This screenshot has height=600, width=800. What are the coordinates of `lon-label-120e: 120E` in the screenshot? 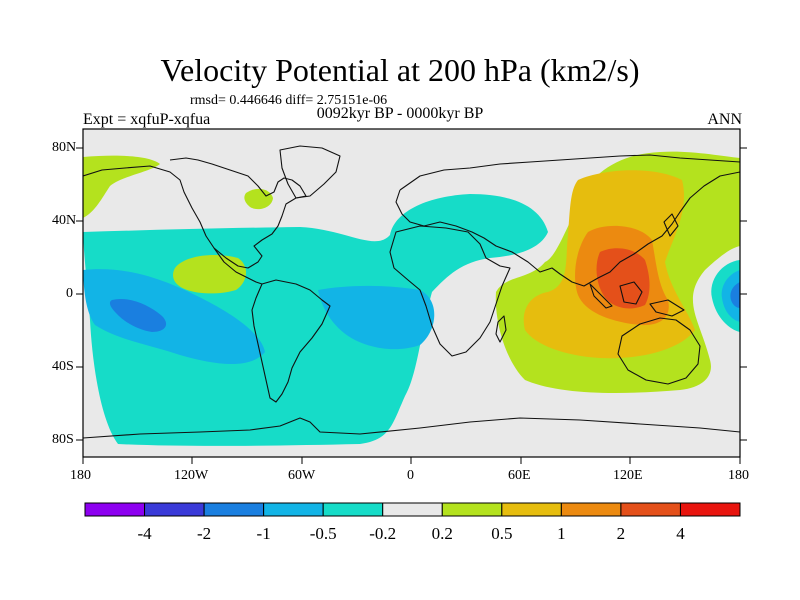 It's located at (628, 475).